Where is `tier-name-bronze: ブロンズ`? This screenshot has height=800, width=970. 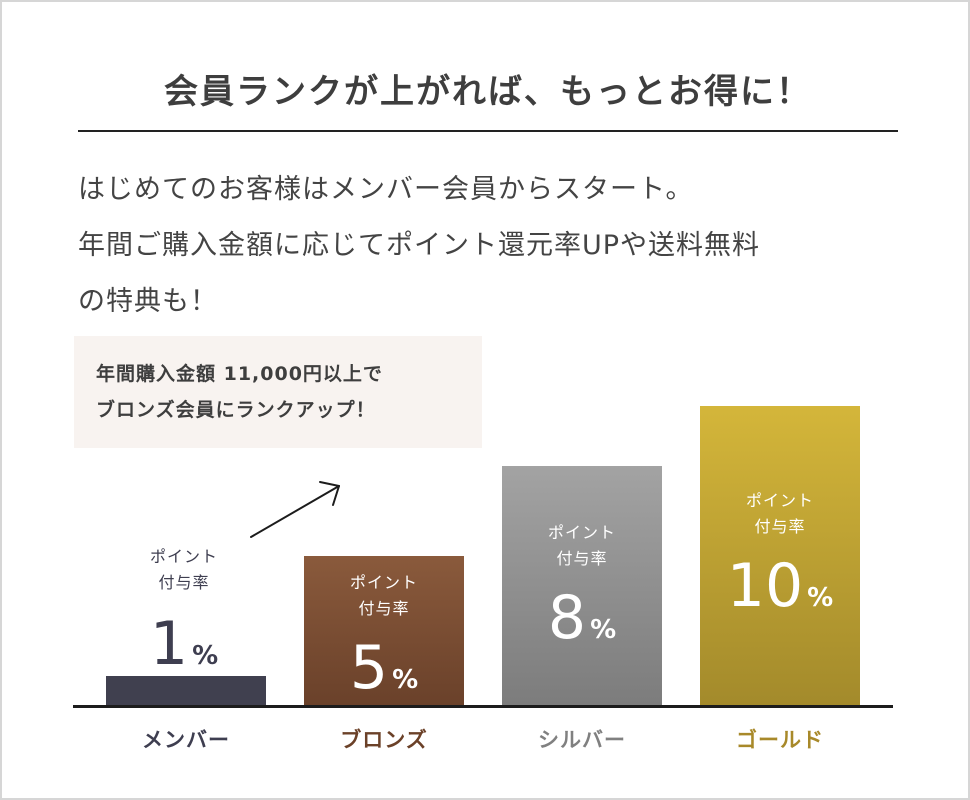 tier-name-bronze: ブロンズ is located at coordinates (384, 740).